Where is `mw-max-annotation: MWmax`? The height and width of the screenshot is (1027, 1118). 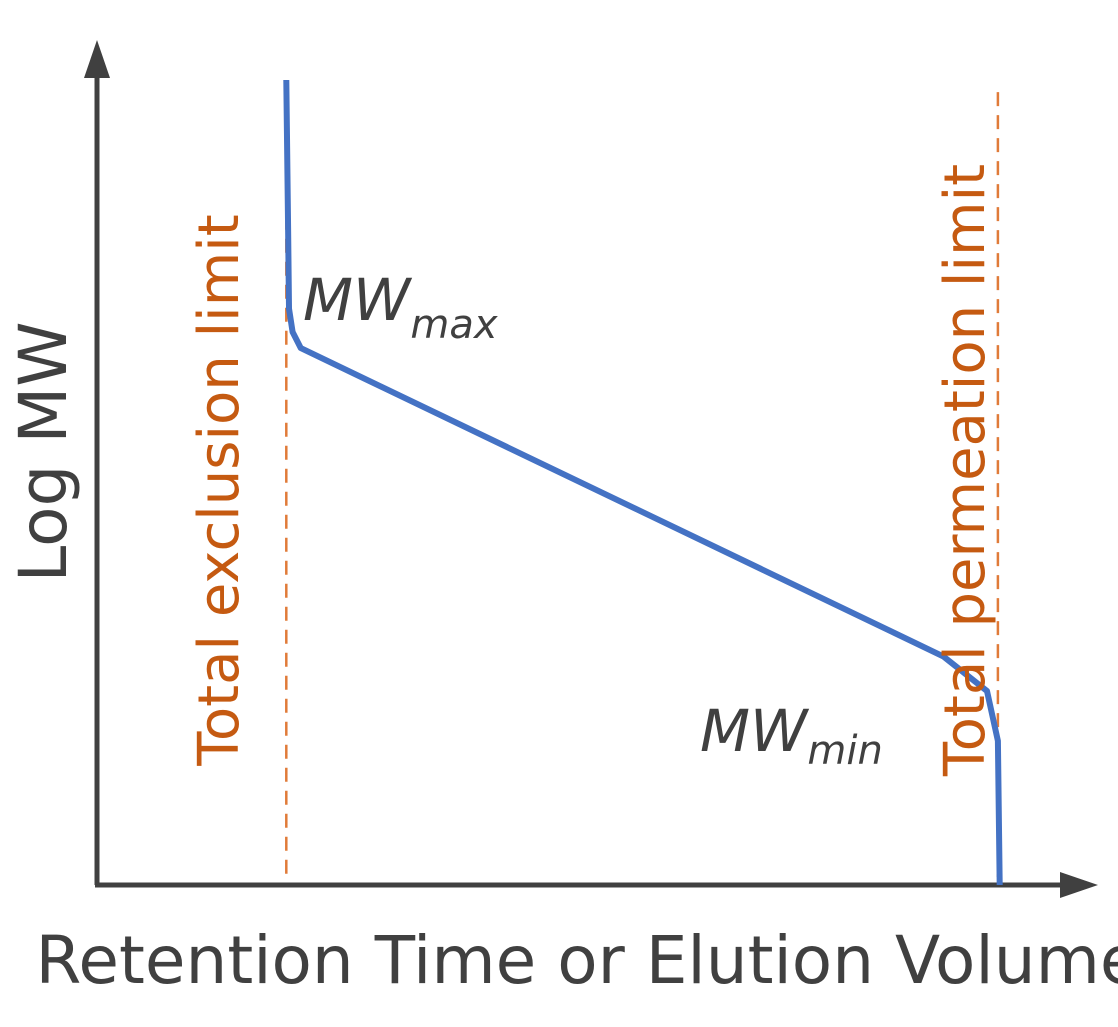
mw-max-annotation: MWmax is located at coordinates (400, 307).